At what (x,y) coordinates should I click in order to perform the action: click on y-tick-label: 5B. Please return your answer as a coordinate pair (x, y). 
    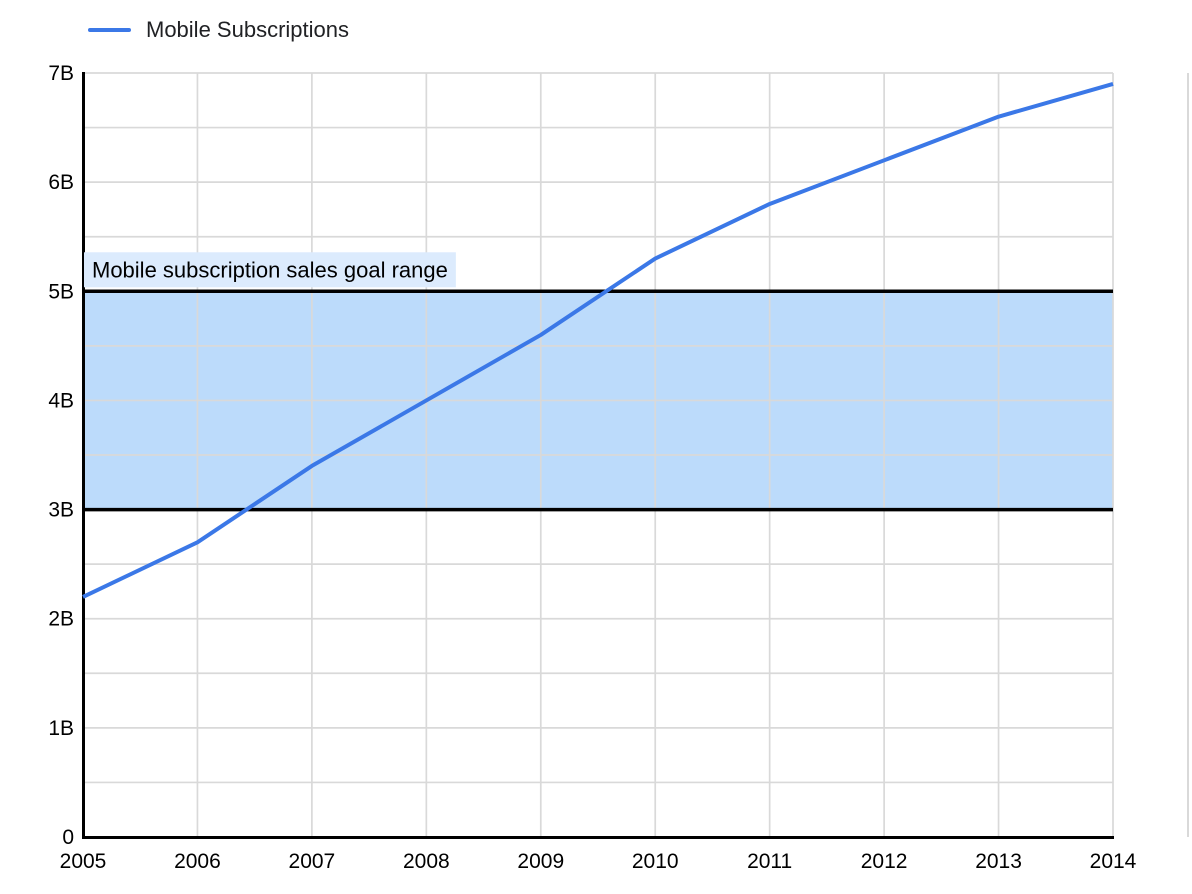
    Looking at the image, I should click on (61, 291).